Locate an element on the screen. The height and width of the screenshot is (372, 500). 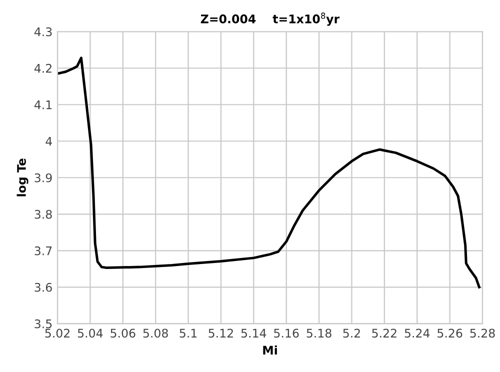
y-tick-label: 3.7 is located at coordinates (43, 251).